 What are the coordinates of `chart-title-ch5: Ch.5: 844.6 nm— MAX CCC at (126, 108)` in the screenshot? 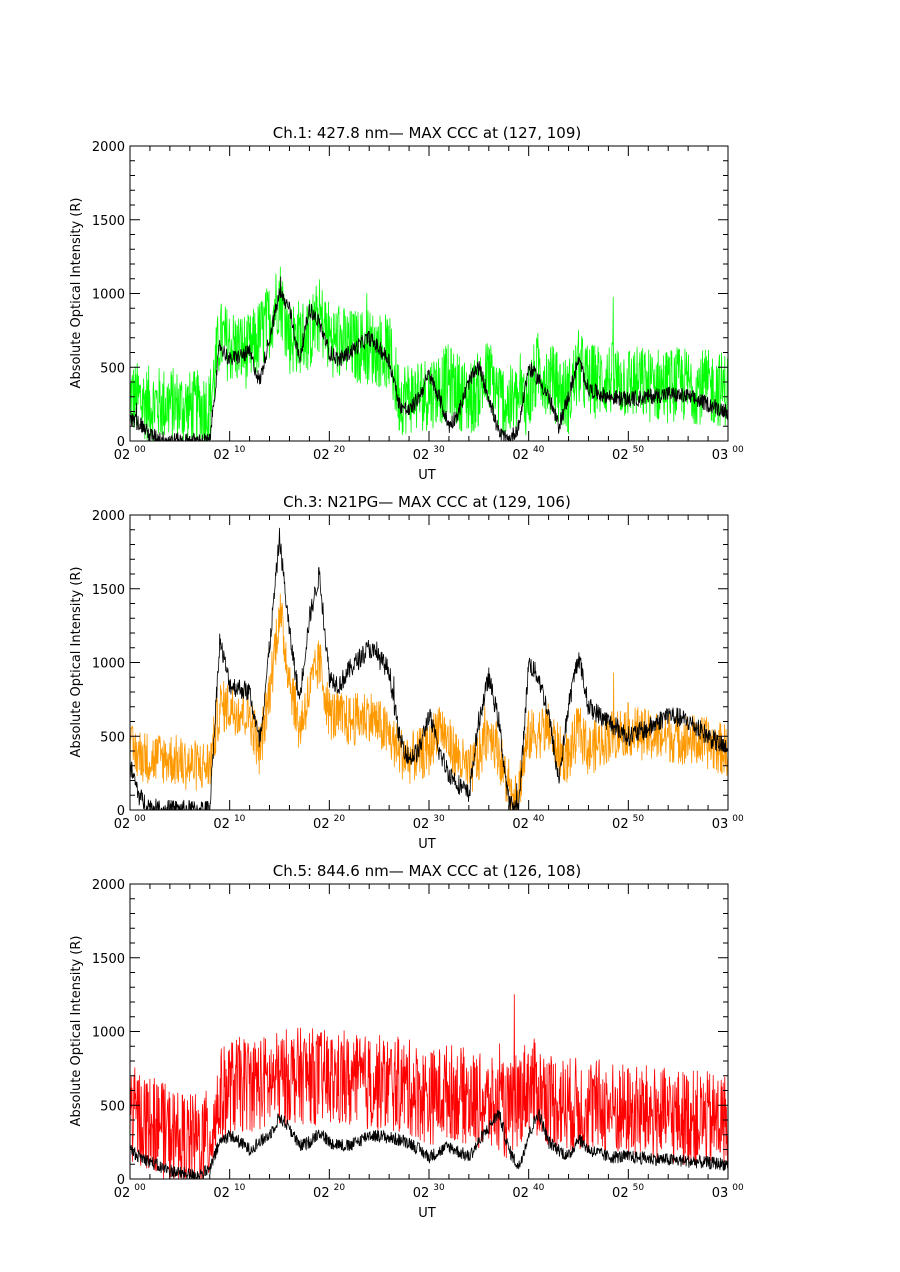 It's located at (427, 871).